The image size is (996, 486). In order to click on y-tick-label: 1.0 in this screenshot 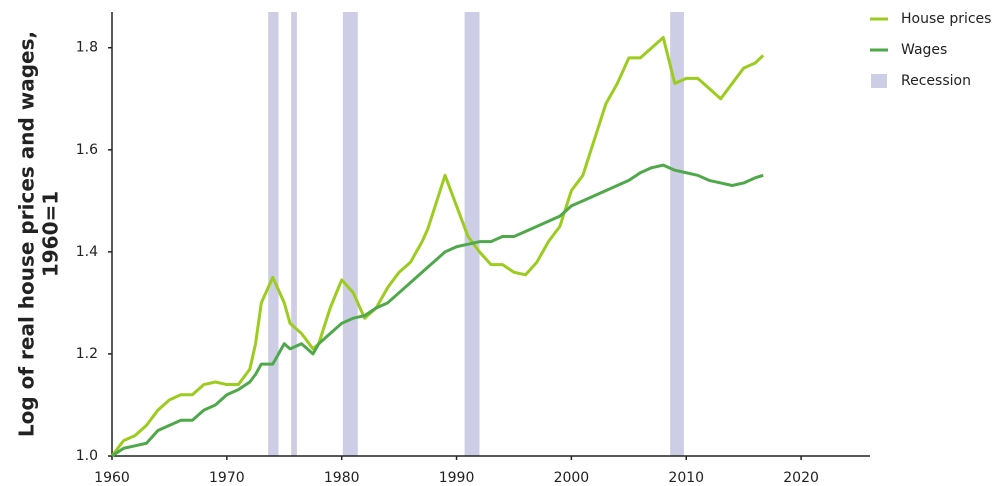, I will do `click(87, 456)`.